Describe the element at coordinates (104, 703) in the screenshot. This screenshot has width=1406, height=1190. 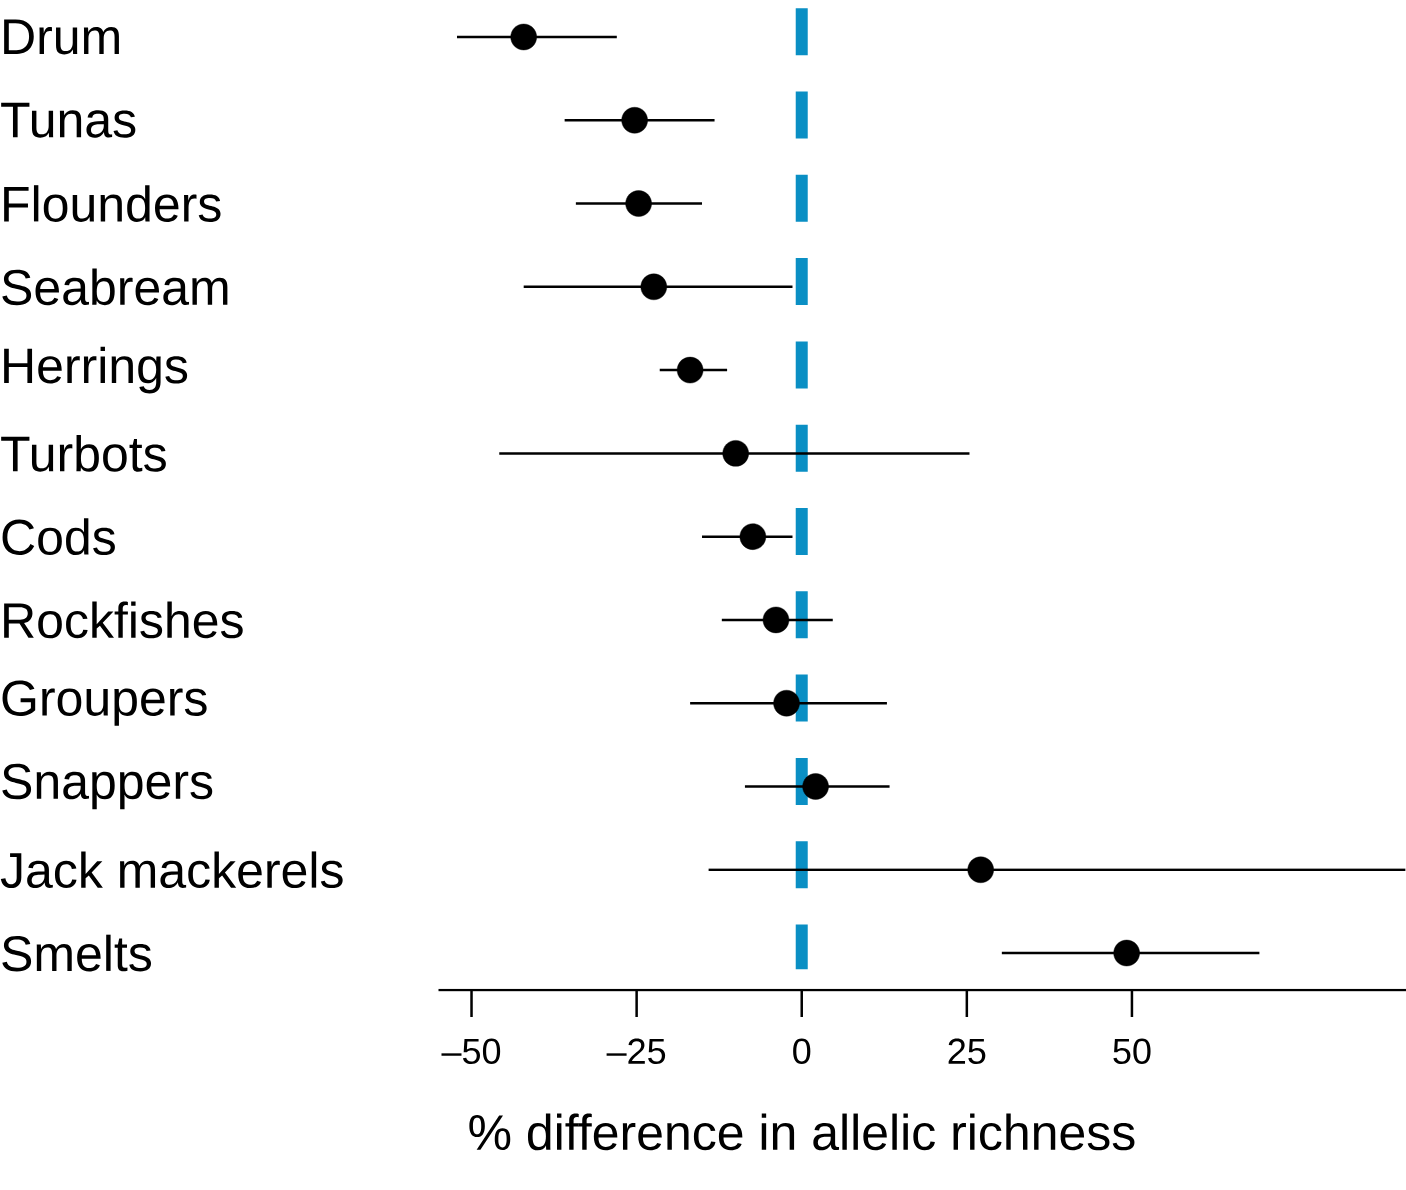
I see `y-tick-label: Groupers` at that location.